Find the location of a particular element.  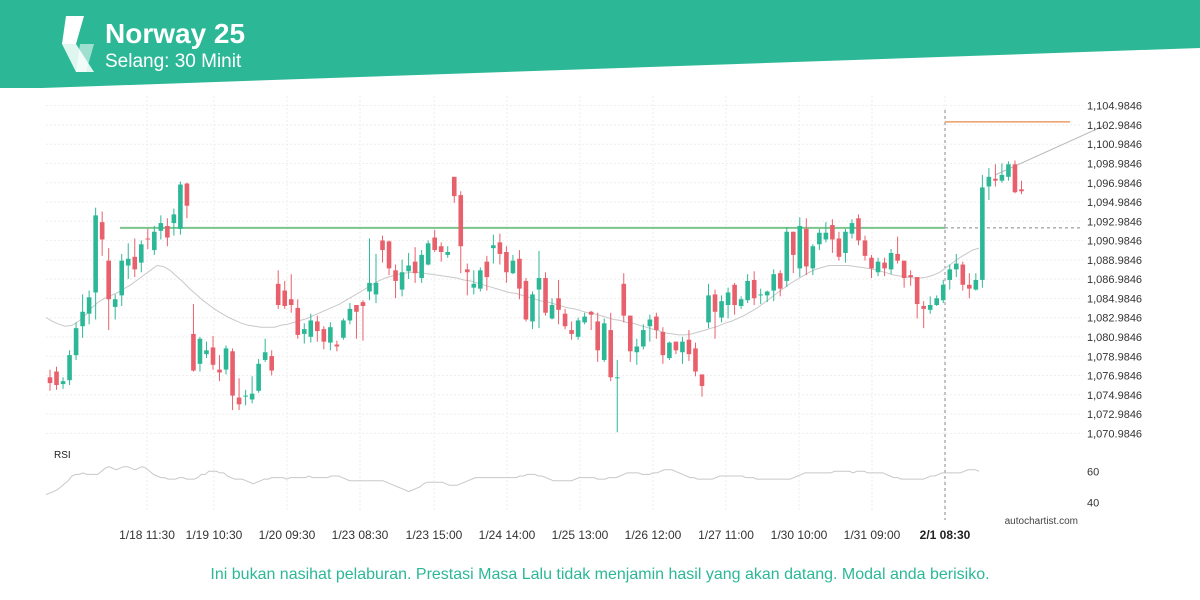

time-tick-label: 1/23 08:30 is located at coordinates (360, 535).